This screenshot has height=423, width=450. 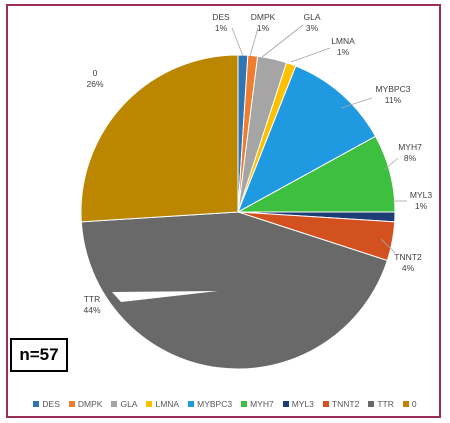 What do you see at coordinates (345, 404) in the screenshot?
I see `legend-label: TNNT2` at bounding box center [345, 404].